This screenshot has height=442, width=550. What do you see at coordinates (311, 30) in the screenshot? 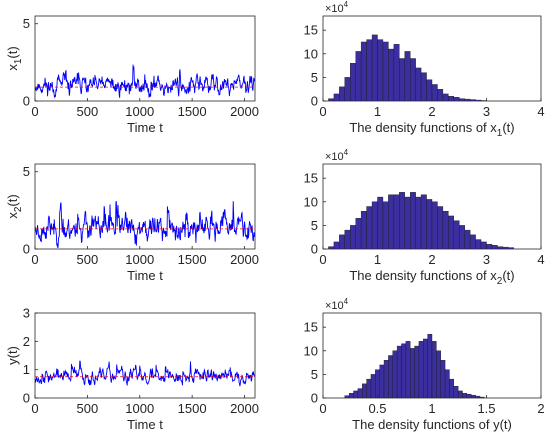
I see `x1-density-ytick-label: 15` at bounding box center [311, 30].